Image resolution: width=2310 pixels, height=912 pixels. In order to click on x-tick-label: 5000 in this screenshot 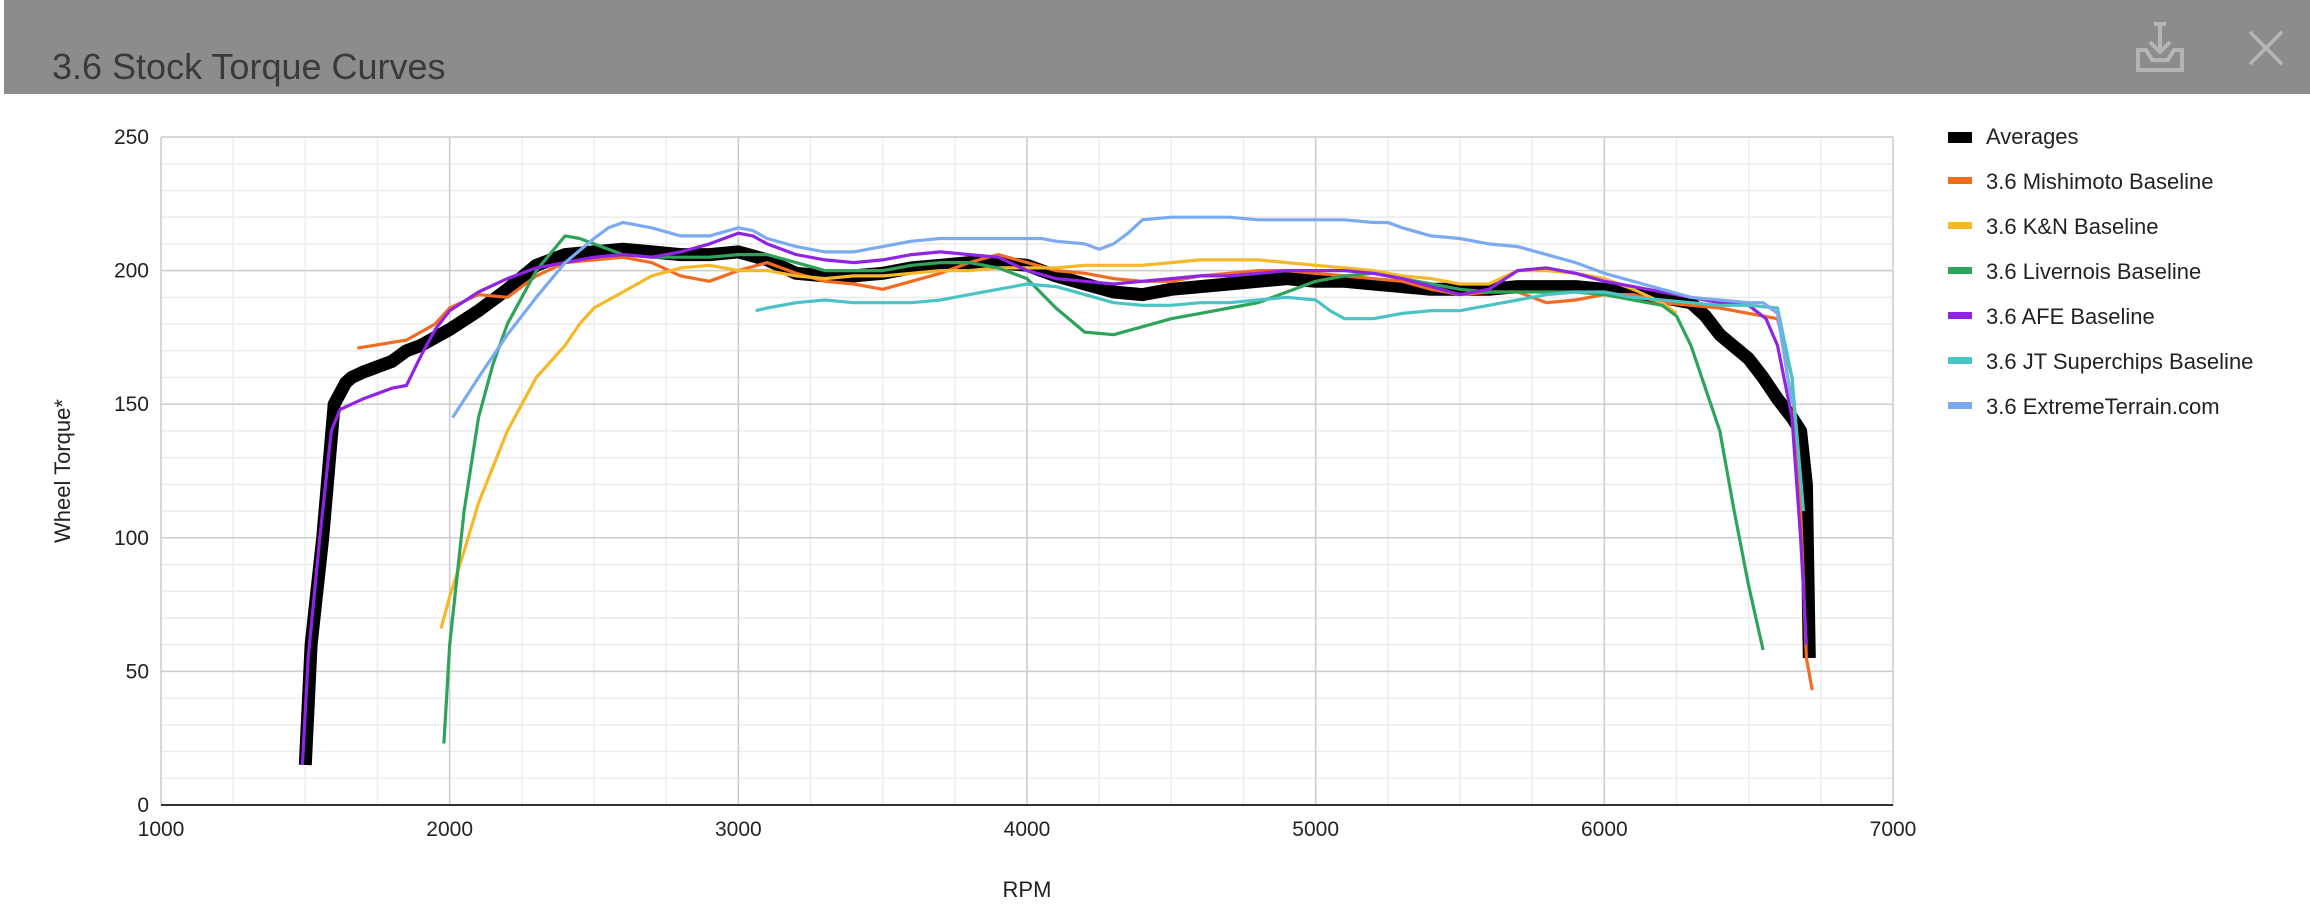, I will do `click(1315, 829)`.